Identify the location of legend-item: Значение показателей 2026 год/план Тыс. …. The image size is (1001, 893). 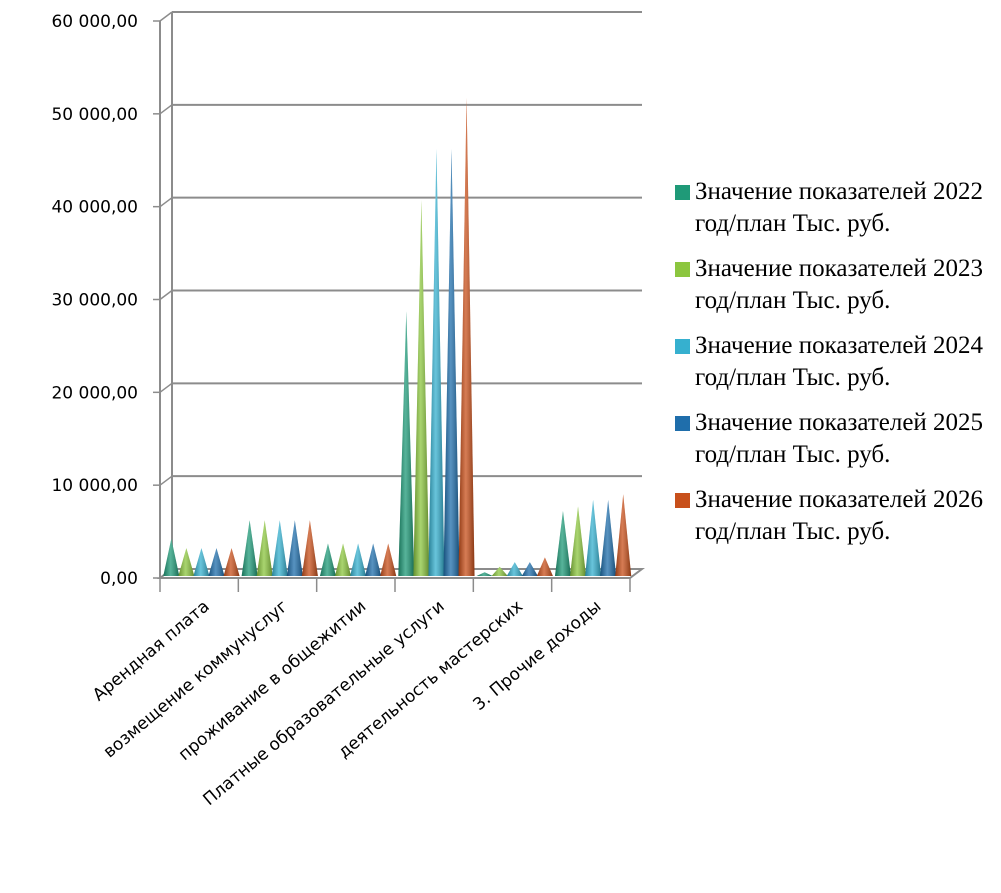
(835, 516).